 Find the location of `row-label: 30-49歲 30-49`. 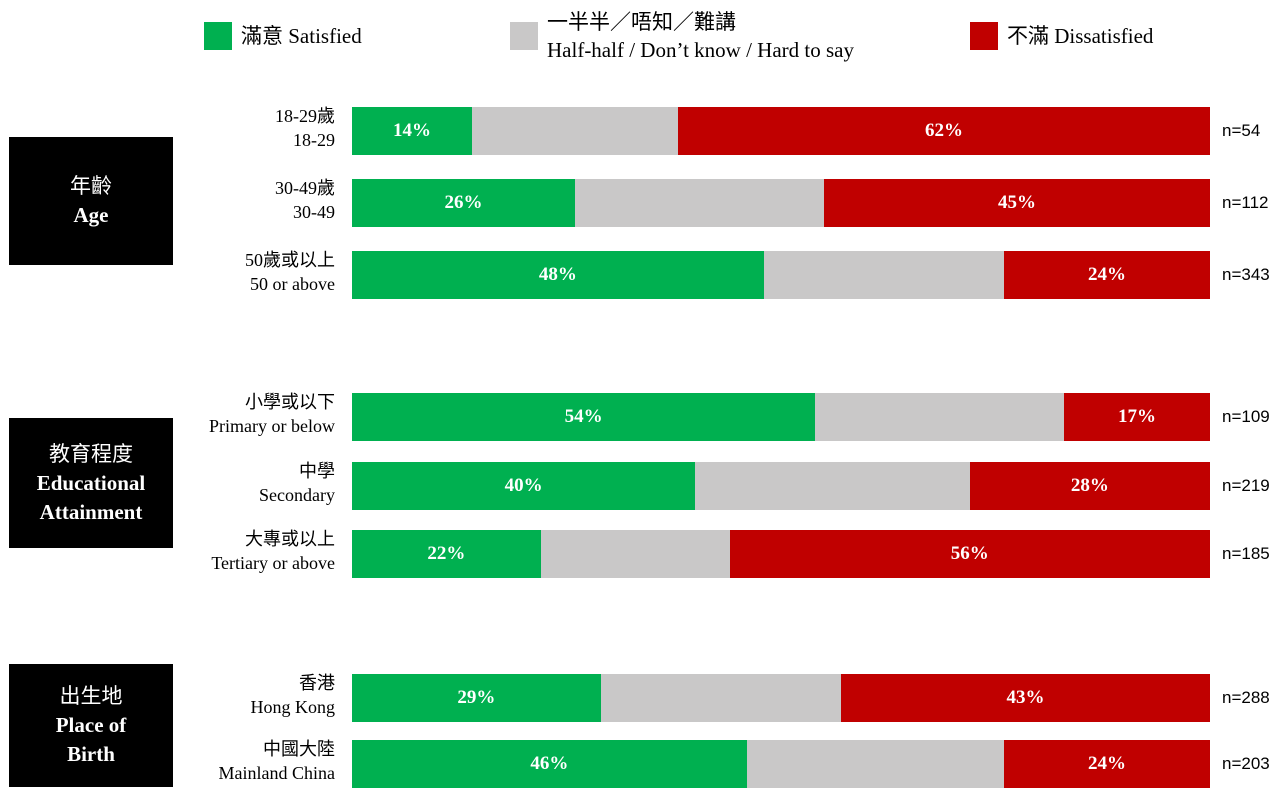

row-label: 30-49歲 30-49 is located at coordinates (305, 200).